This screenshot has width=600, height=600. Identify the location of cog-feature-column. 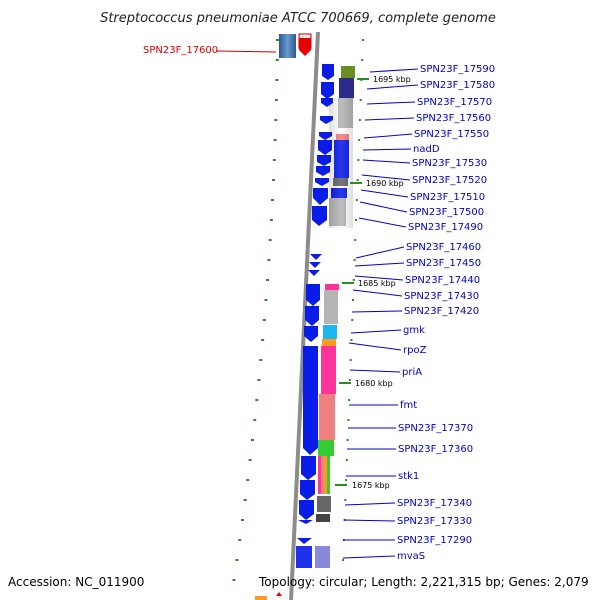
(335, 317).